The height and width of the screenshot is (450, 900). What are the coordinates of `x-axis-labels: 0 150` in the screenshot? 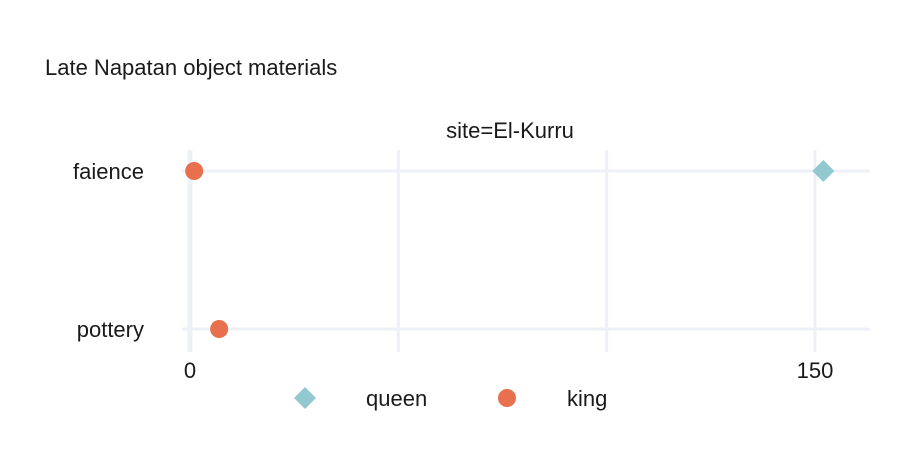 It's located at (508, 370).